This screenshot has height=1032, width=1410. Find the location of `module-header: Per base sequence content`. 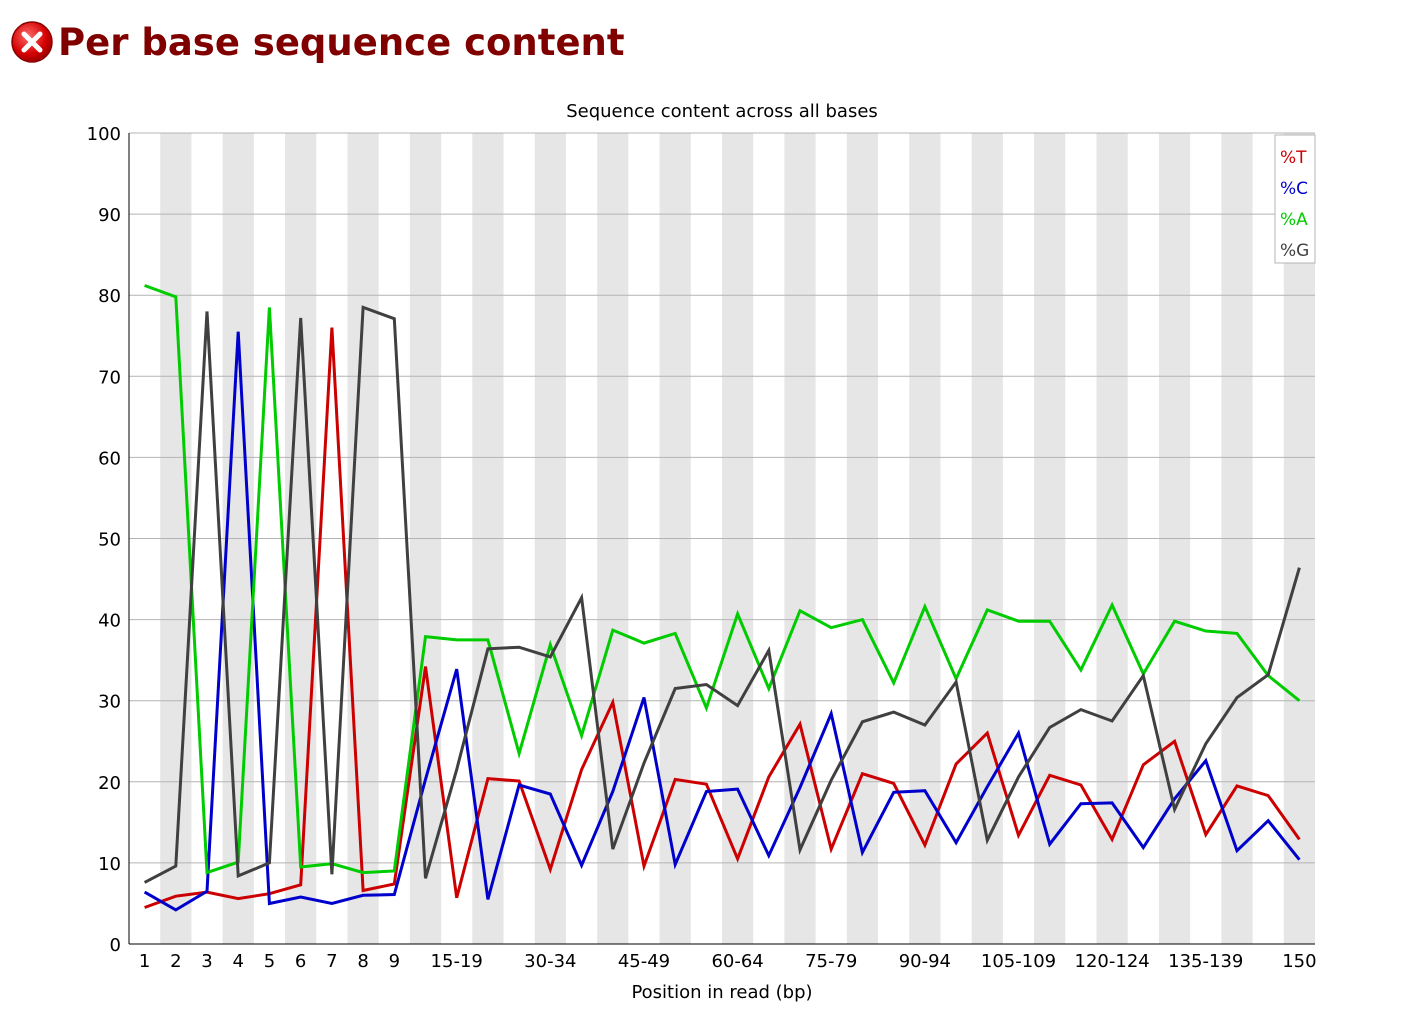

module-header: Per base sequence content is located at coordinates (317, 42).